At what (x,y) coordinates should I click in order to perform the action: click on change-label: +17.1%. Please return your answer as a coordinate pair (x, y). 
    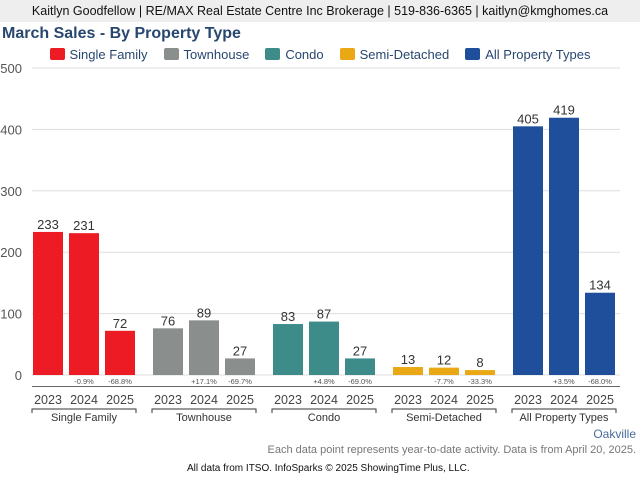
    Looking at the image, I should click on (204, 381).